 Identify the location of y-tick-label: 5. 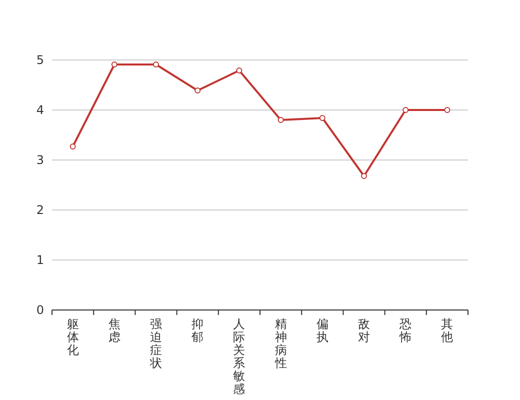
(40, 60).